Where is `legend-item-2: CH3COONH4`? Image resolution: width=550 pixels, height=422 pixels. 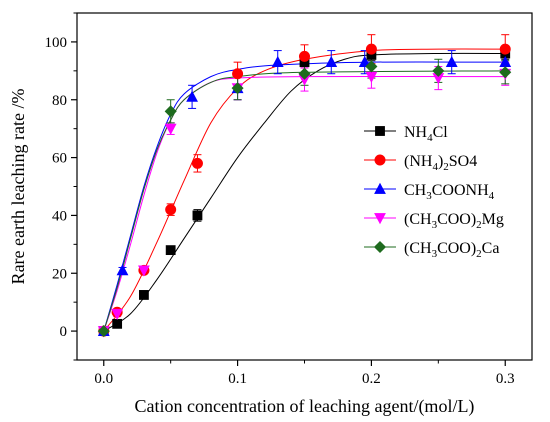 legend-item-2: CH3COONH4 is located at coordinates (429, 192).